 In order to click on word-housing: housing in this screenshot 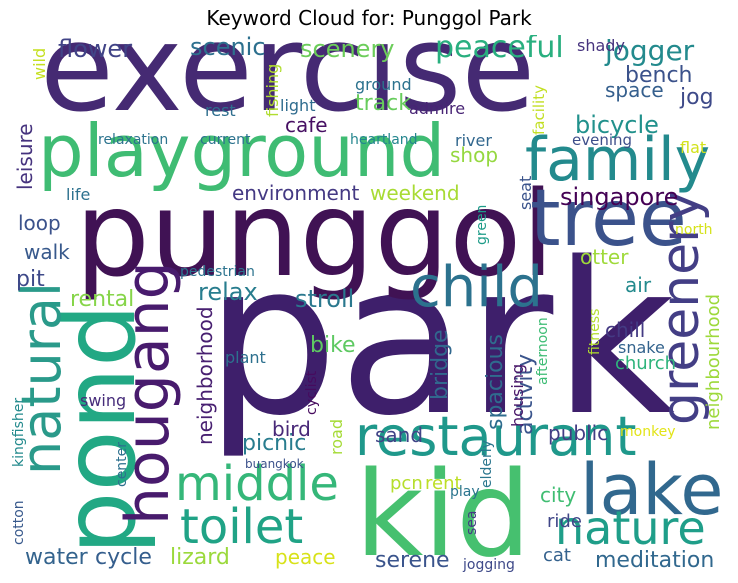, I will do `click(517, 395)`.